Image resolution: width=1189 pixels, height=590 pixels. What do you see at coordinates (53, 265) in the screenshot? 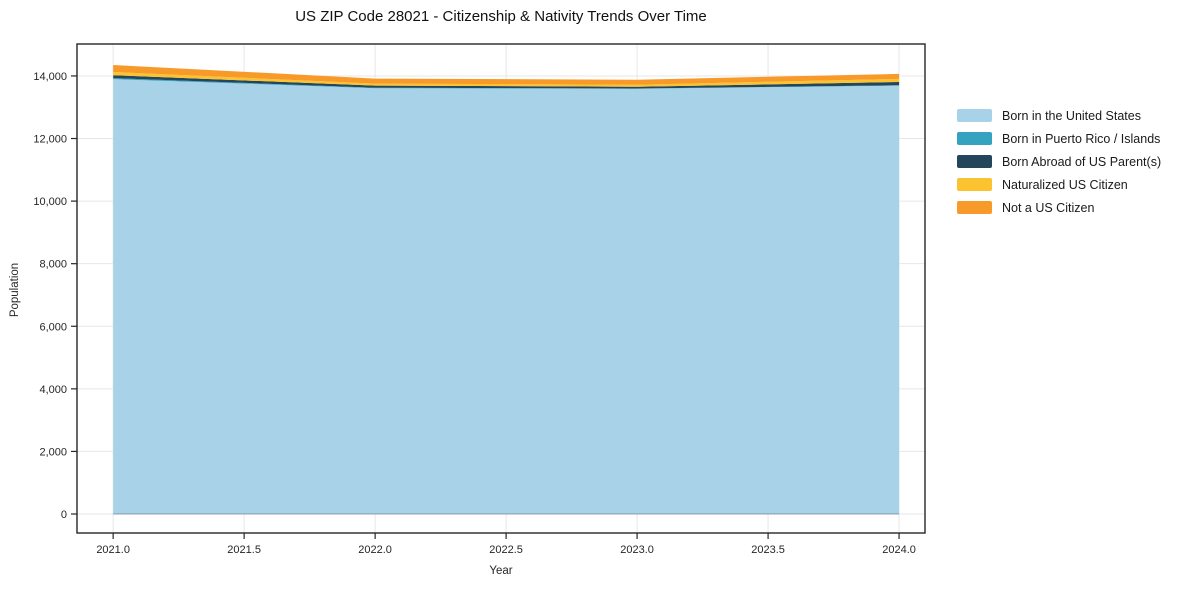
I see `y-tick-label: 8,000` at bounding box center [53, 265].